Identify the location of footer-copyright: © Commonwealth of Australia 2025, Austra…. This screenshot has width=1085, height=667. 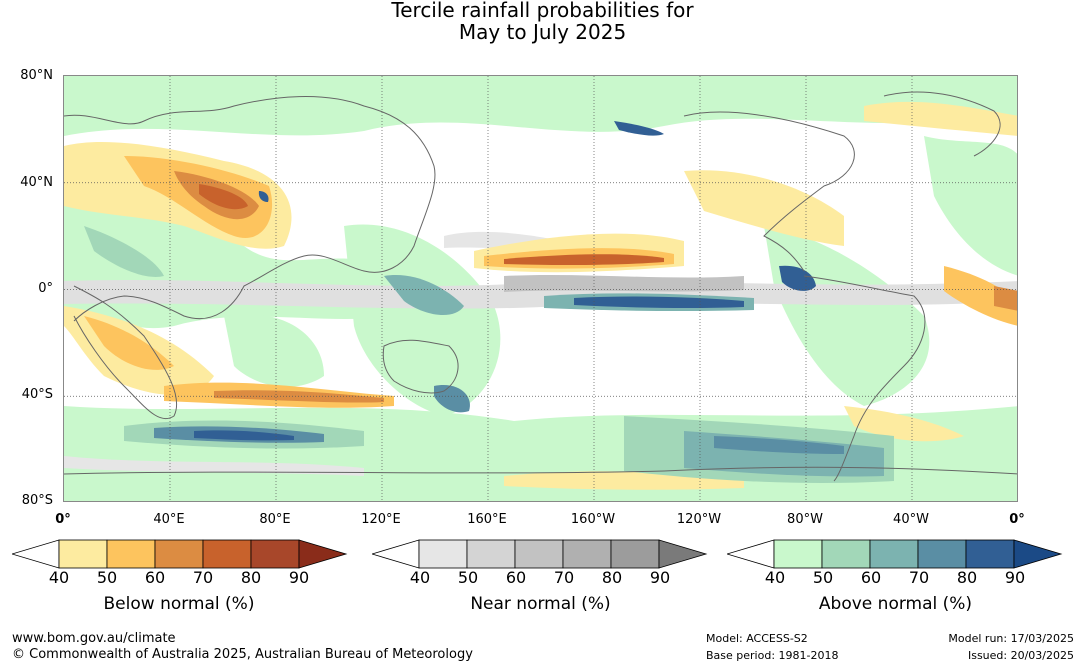
(242, 654).